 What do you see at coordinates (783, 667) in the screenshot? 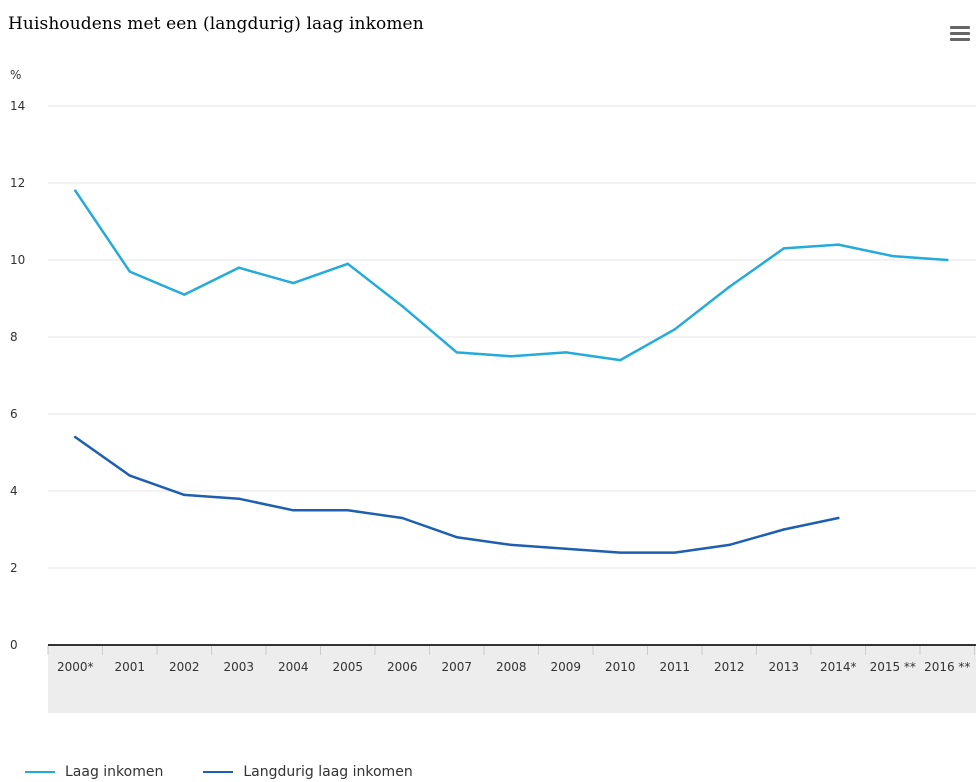
I see `x-tick-label-2013: 2013` at bounding box center [783, 667].